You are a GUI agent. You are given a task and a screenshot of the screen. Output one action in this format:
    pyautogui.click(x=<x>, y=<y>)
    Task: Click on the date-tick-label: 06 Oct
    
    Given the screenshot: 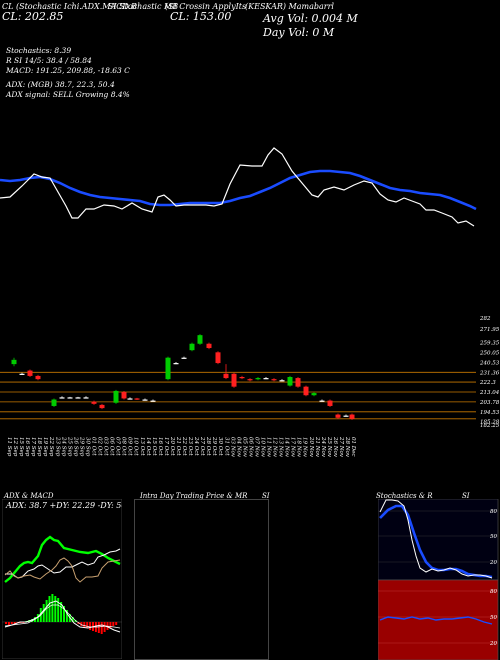 What is the action you would take?
    pyautogui.click(x=112, y=446)
    